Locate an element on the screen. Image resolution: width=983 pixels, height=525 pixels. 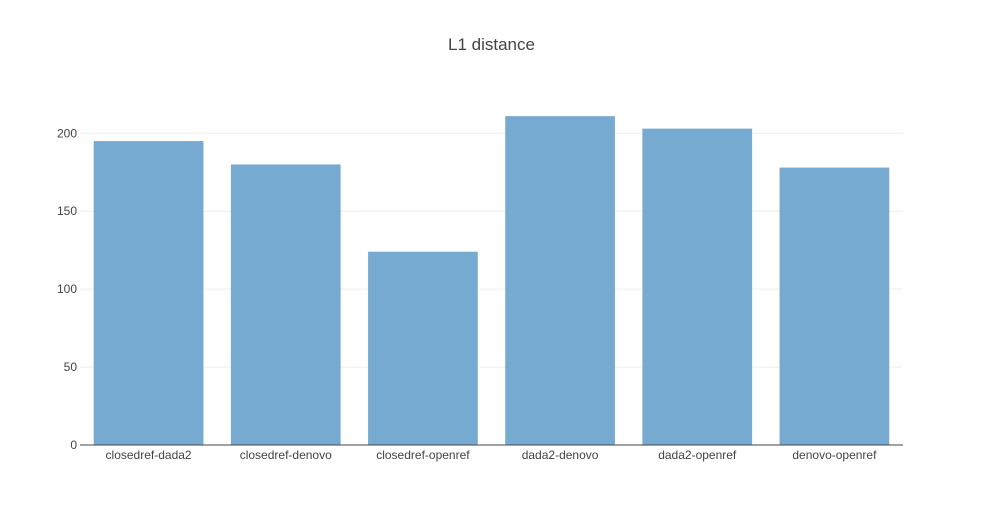
x-tick-label: closedref-denovo is located at coordinates (286, 455).